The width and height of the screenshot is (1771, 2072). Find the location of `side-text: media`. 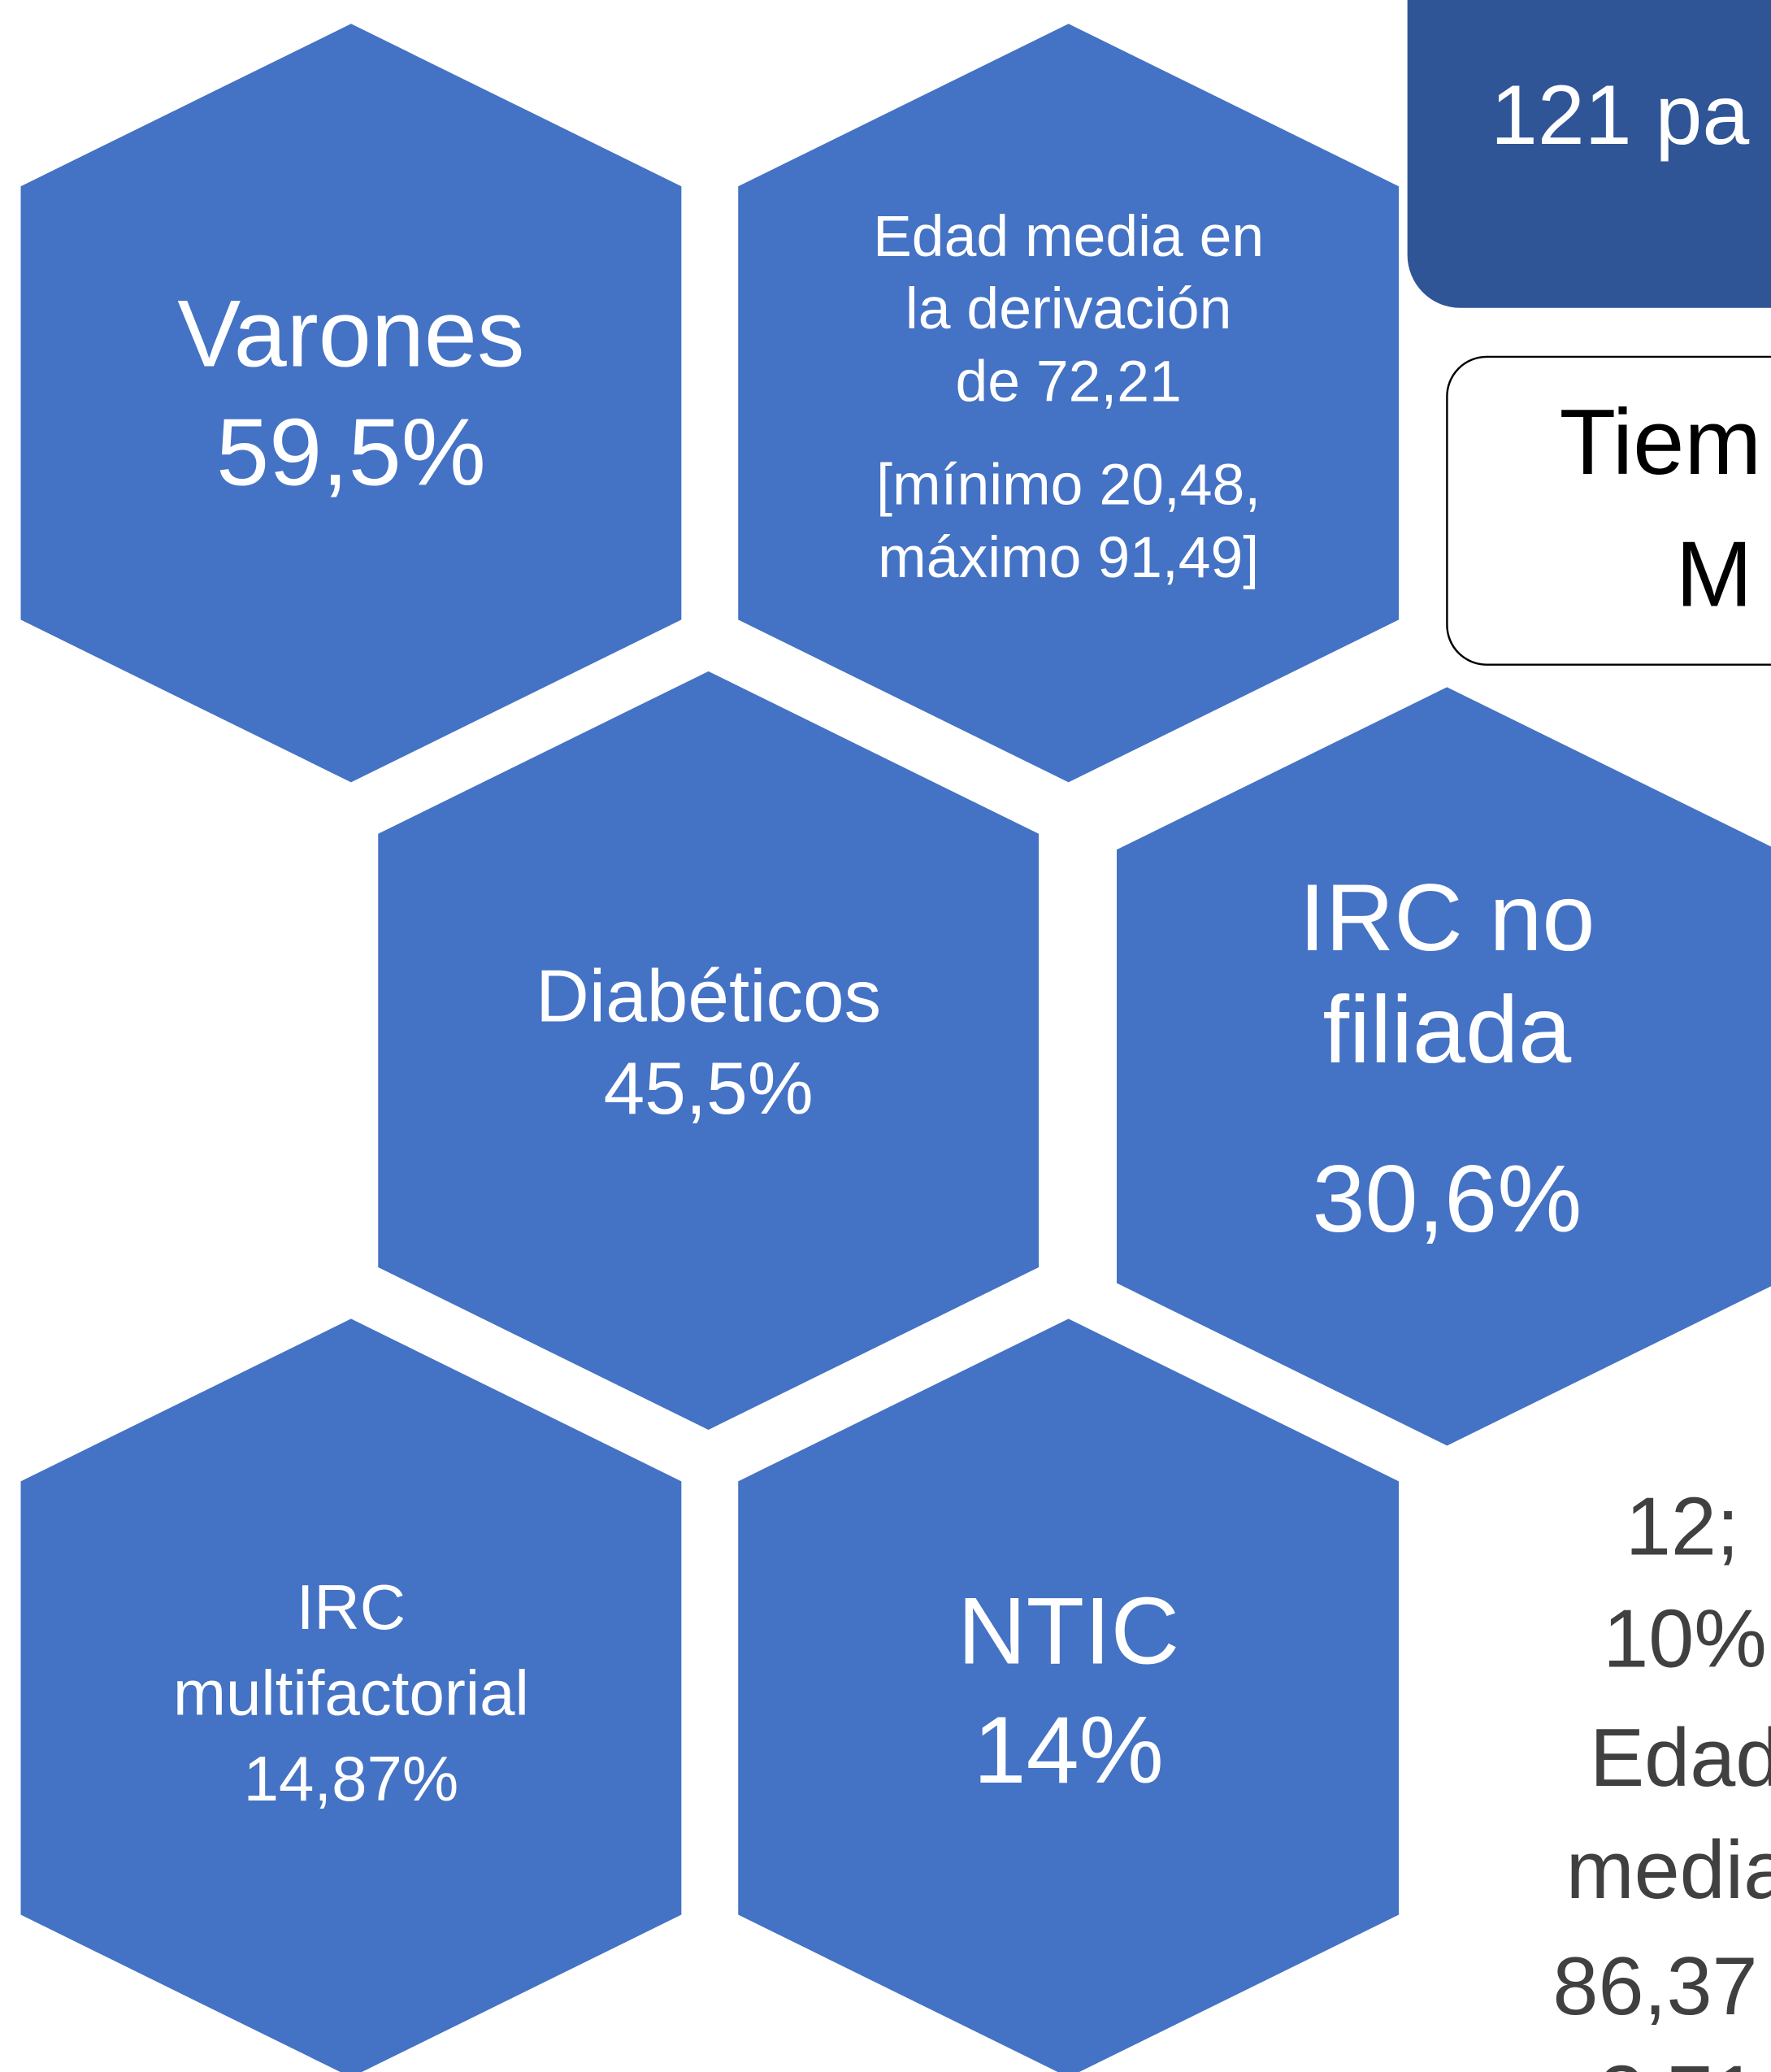

side-text: media is located at coordinates (1668, 1870).